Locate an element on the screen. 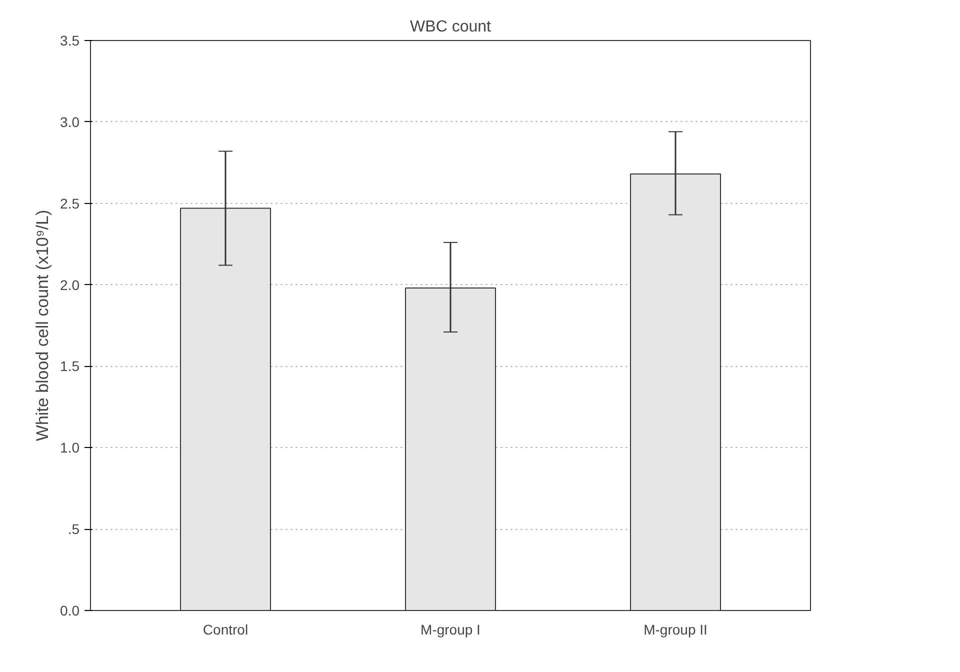 The image size is (960, 672). y-tick-label: 1.0 is located at coordinates (70, 448).